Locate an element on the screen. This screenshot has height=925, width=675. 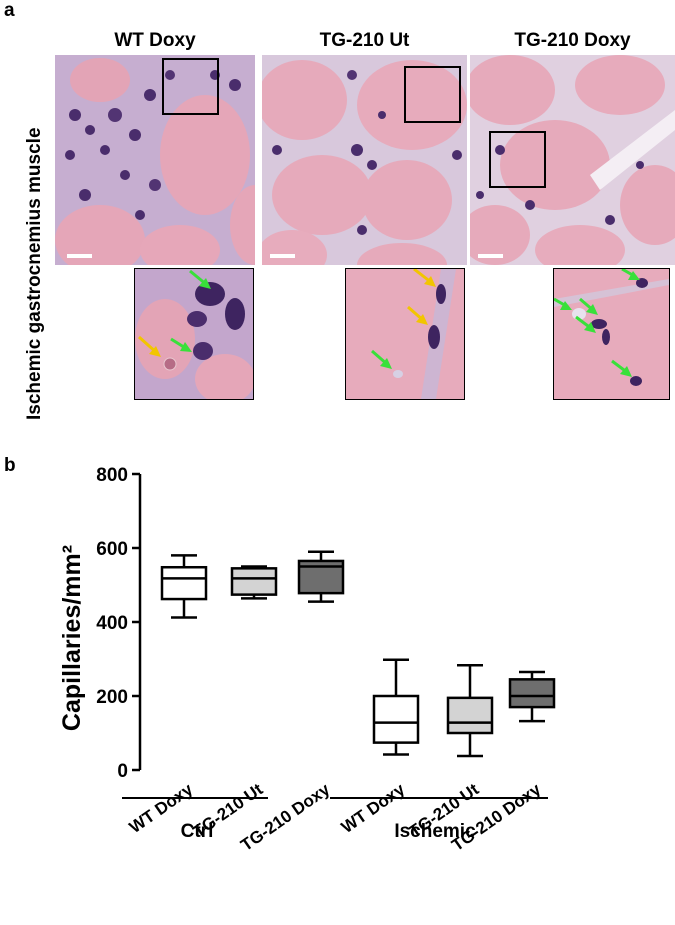
y-tick-label: 0 is located at coordinates (122, 771).